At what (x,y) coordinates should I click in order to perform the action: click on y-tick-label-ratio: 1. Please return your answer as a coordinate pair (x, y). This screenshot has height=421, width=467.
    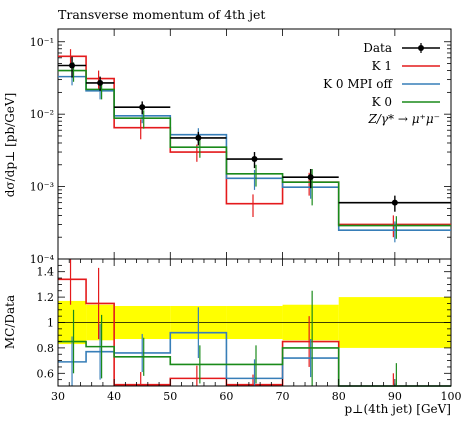
    Looking at the image, I should click on (50, 323).